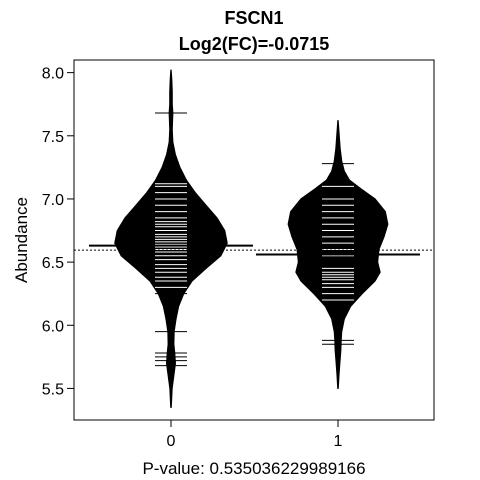 Image resolution: width=480 pixels, height=480 pixels. I want to click on y-tick-label-4: 7.5, so click(53, 137).